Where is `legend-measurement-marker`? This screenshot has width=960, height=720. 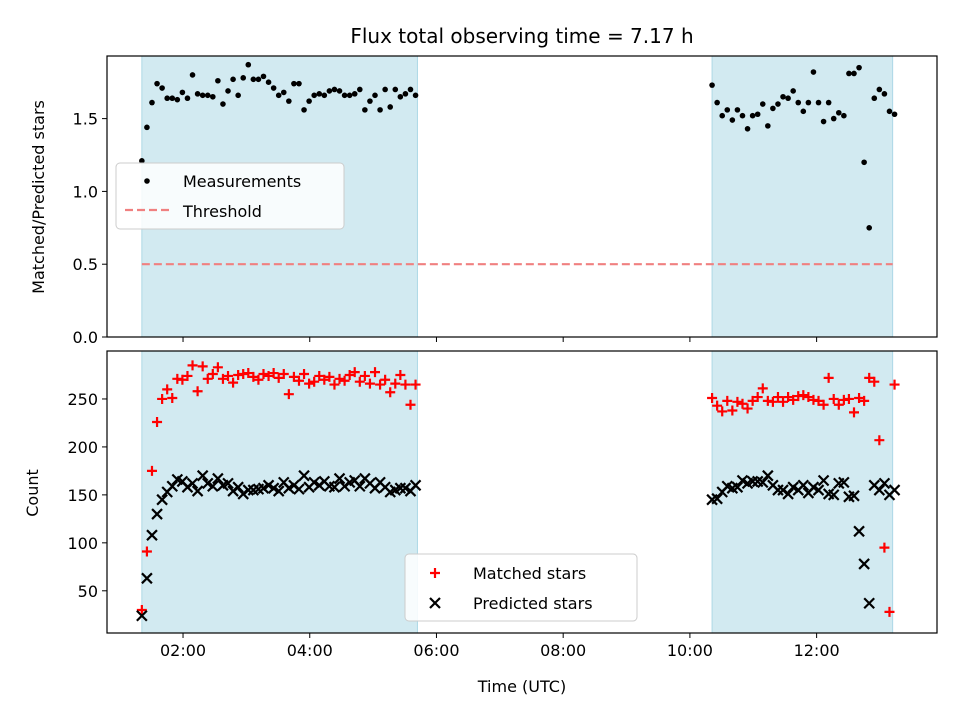 legend-measurement-marker is located at coordinates (147, 181).